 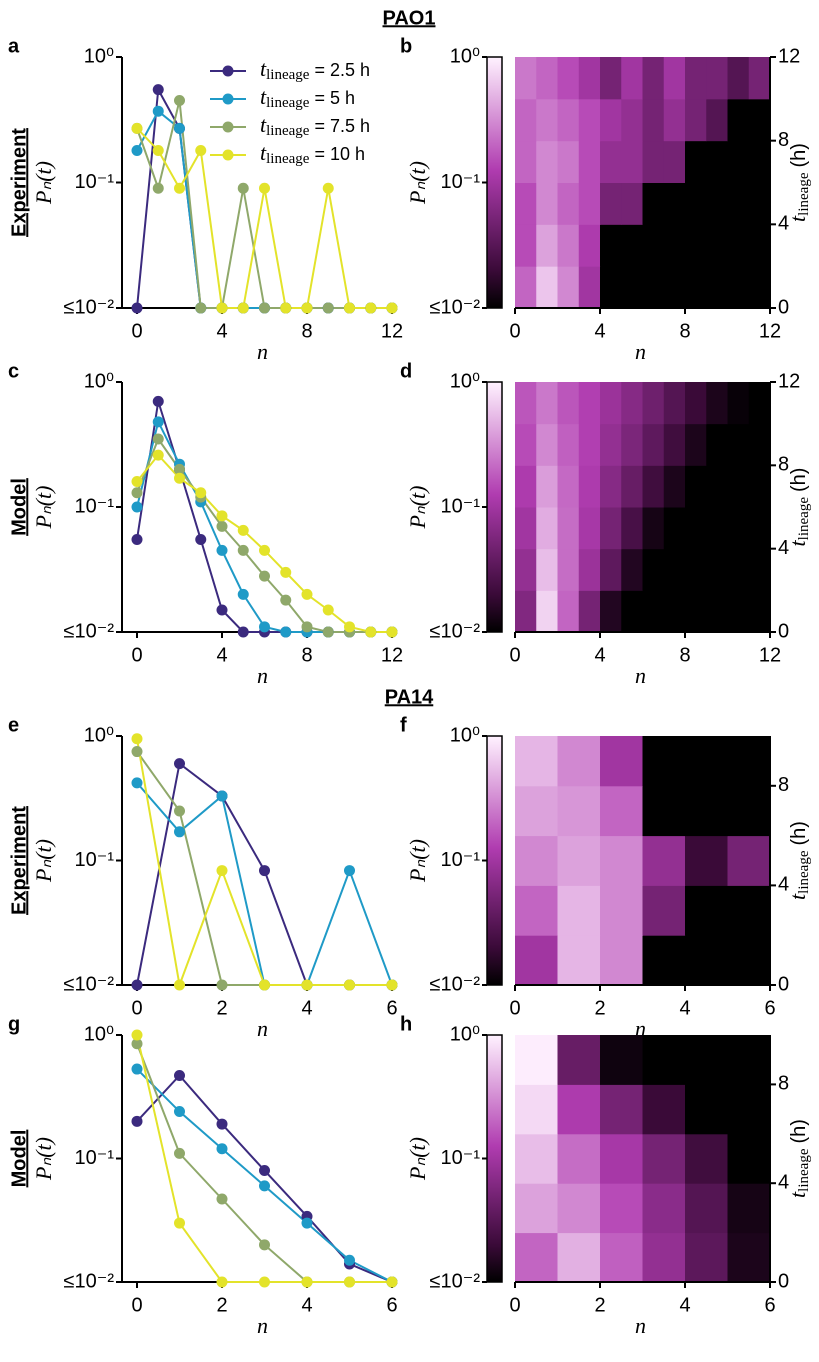 What do you see at coordinates (783, 1281) in the screenshot?
I see `y2-tick-label: 0` at bounding box center [783, 1281].